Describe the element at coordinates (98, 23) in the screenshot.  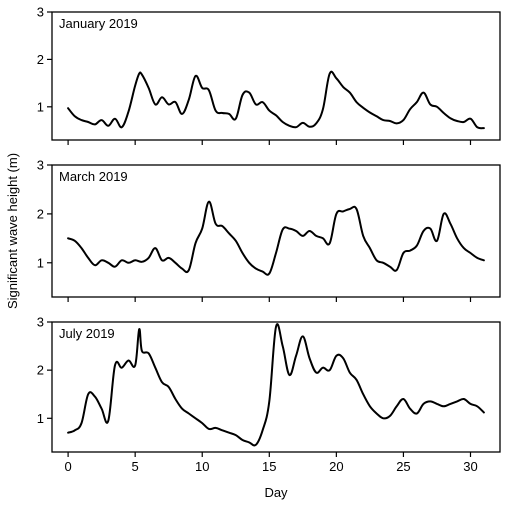
I see `panel-title: January 2019` at that location.